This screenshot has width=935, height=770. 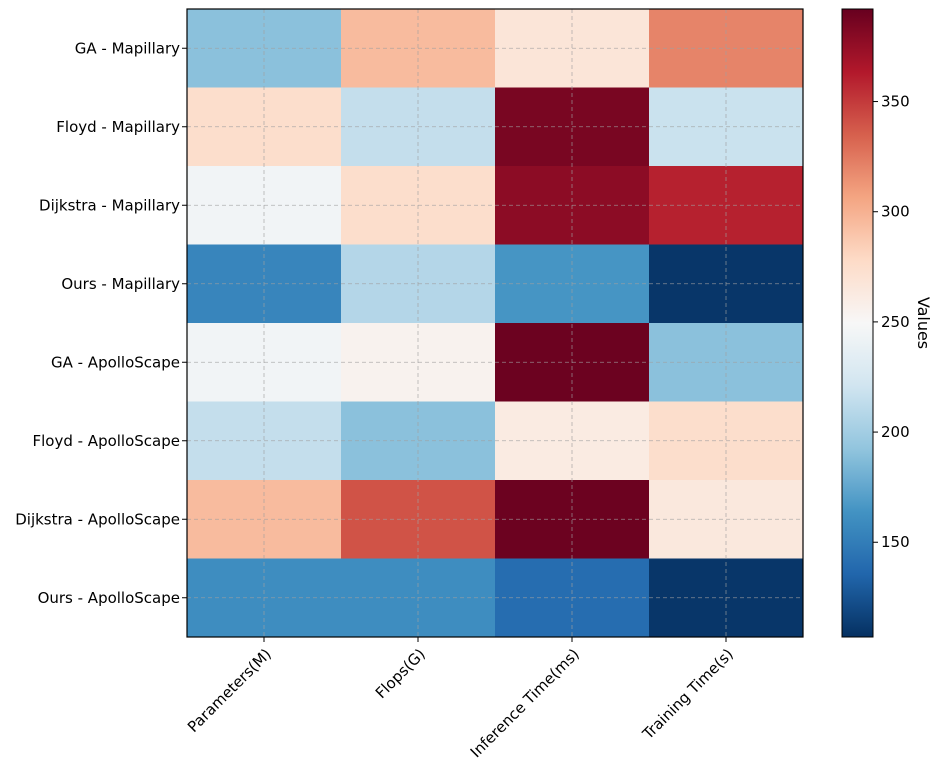 What do you see at coordinates (923, 323) in the screenshot?
I see `colorbar-label: Values` at bounding box center [923, 323].